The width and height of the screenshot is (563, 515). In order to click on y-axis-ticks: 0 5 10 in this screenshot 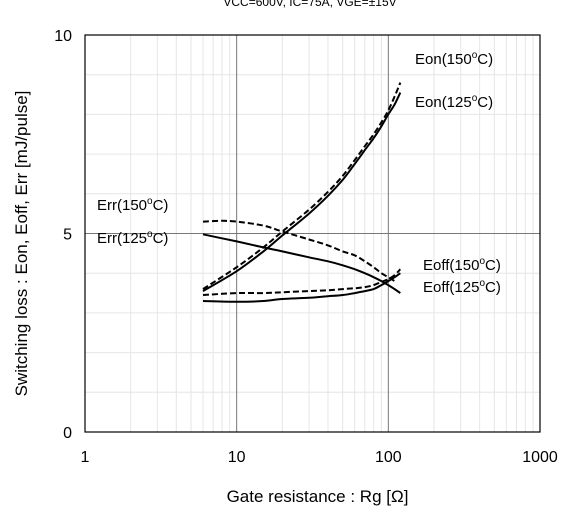, I will do `click(63, 235)`.